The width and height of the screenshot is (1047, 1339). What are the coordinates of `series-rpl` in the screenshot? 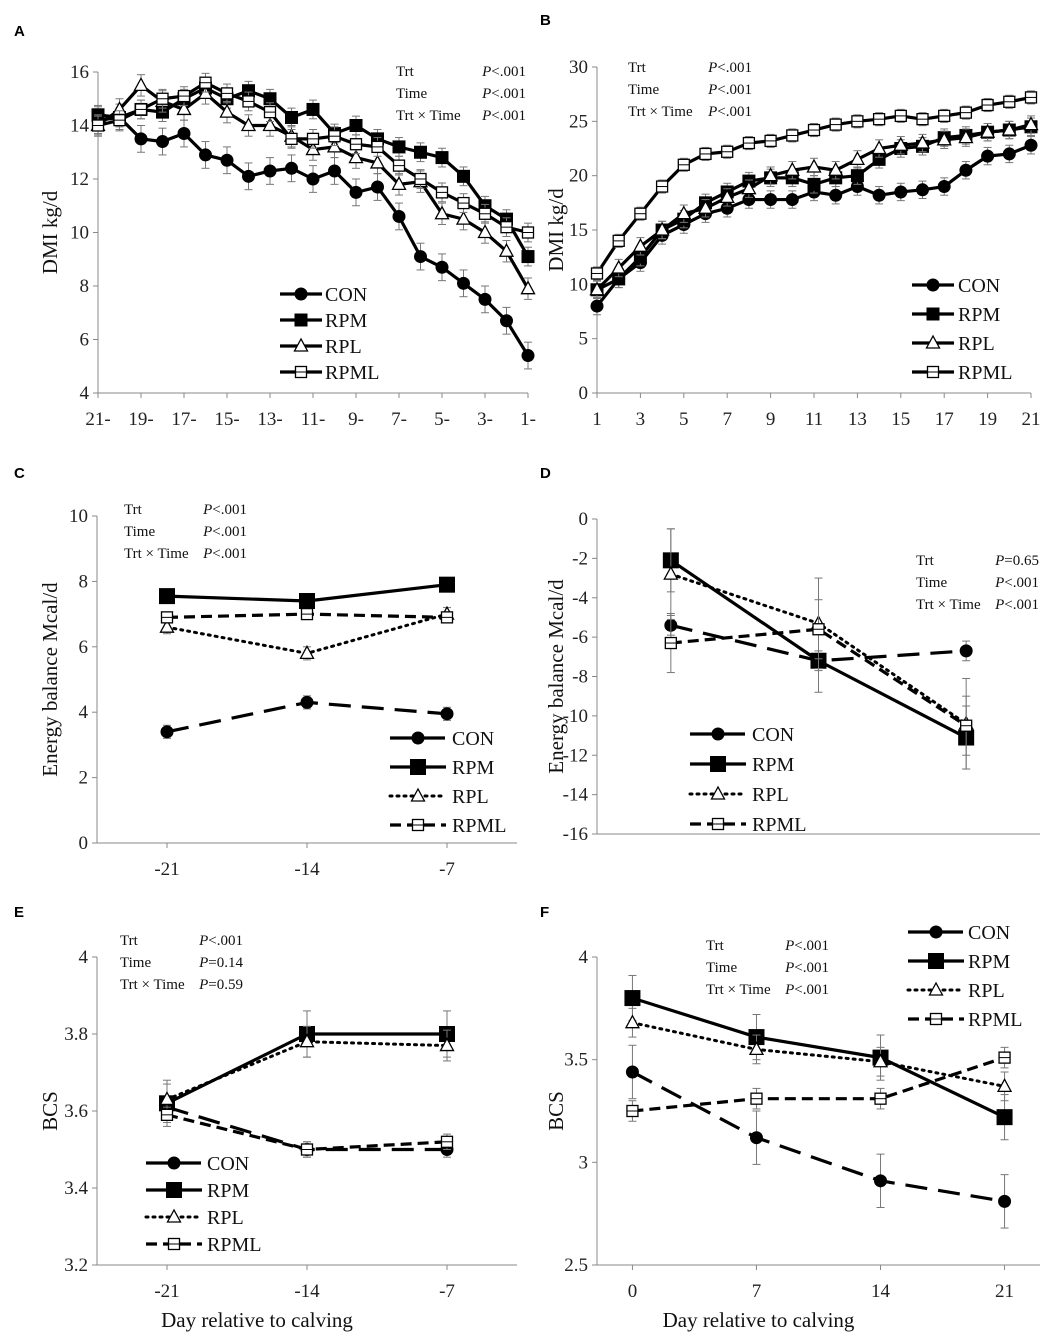 It's located at (818, 1054).